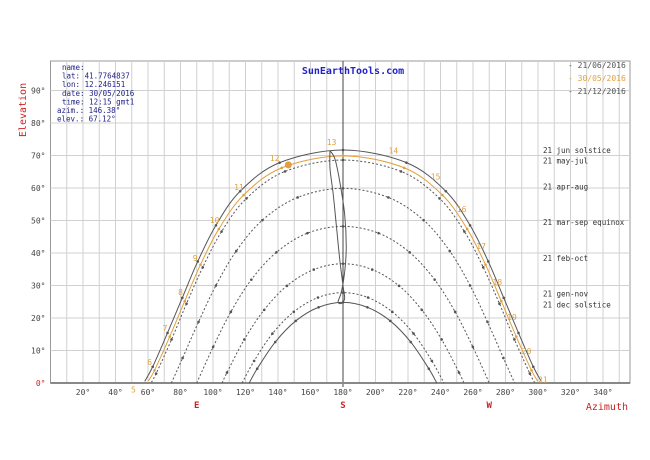 This screenshot has width=650, height=460. What do you see at coordinates (212, 392) in the screenshot?
I see `x-tick-label: 100°` at bounding box center [212, 392].